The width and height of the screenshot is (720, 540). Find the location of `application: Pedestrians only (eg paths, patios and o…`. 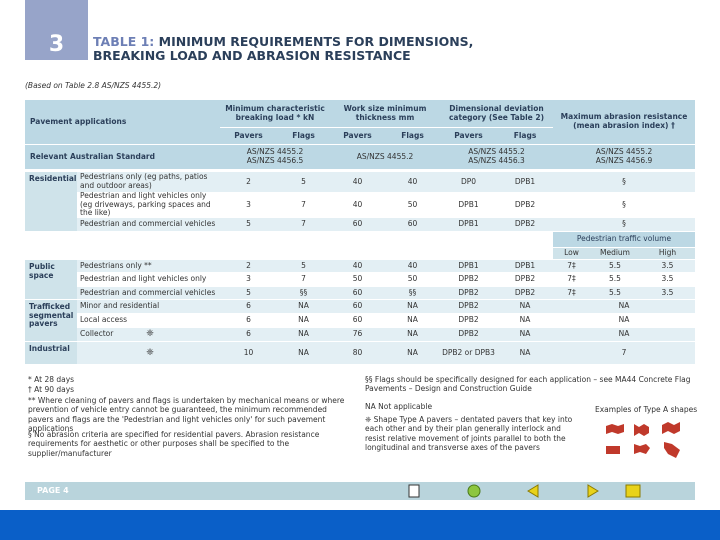

application: Pedestrians only (eg paths, patios and o… is located at coordinates (148, 182).